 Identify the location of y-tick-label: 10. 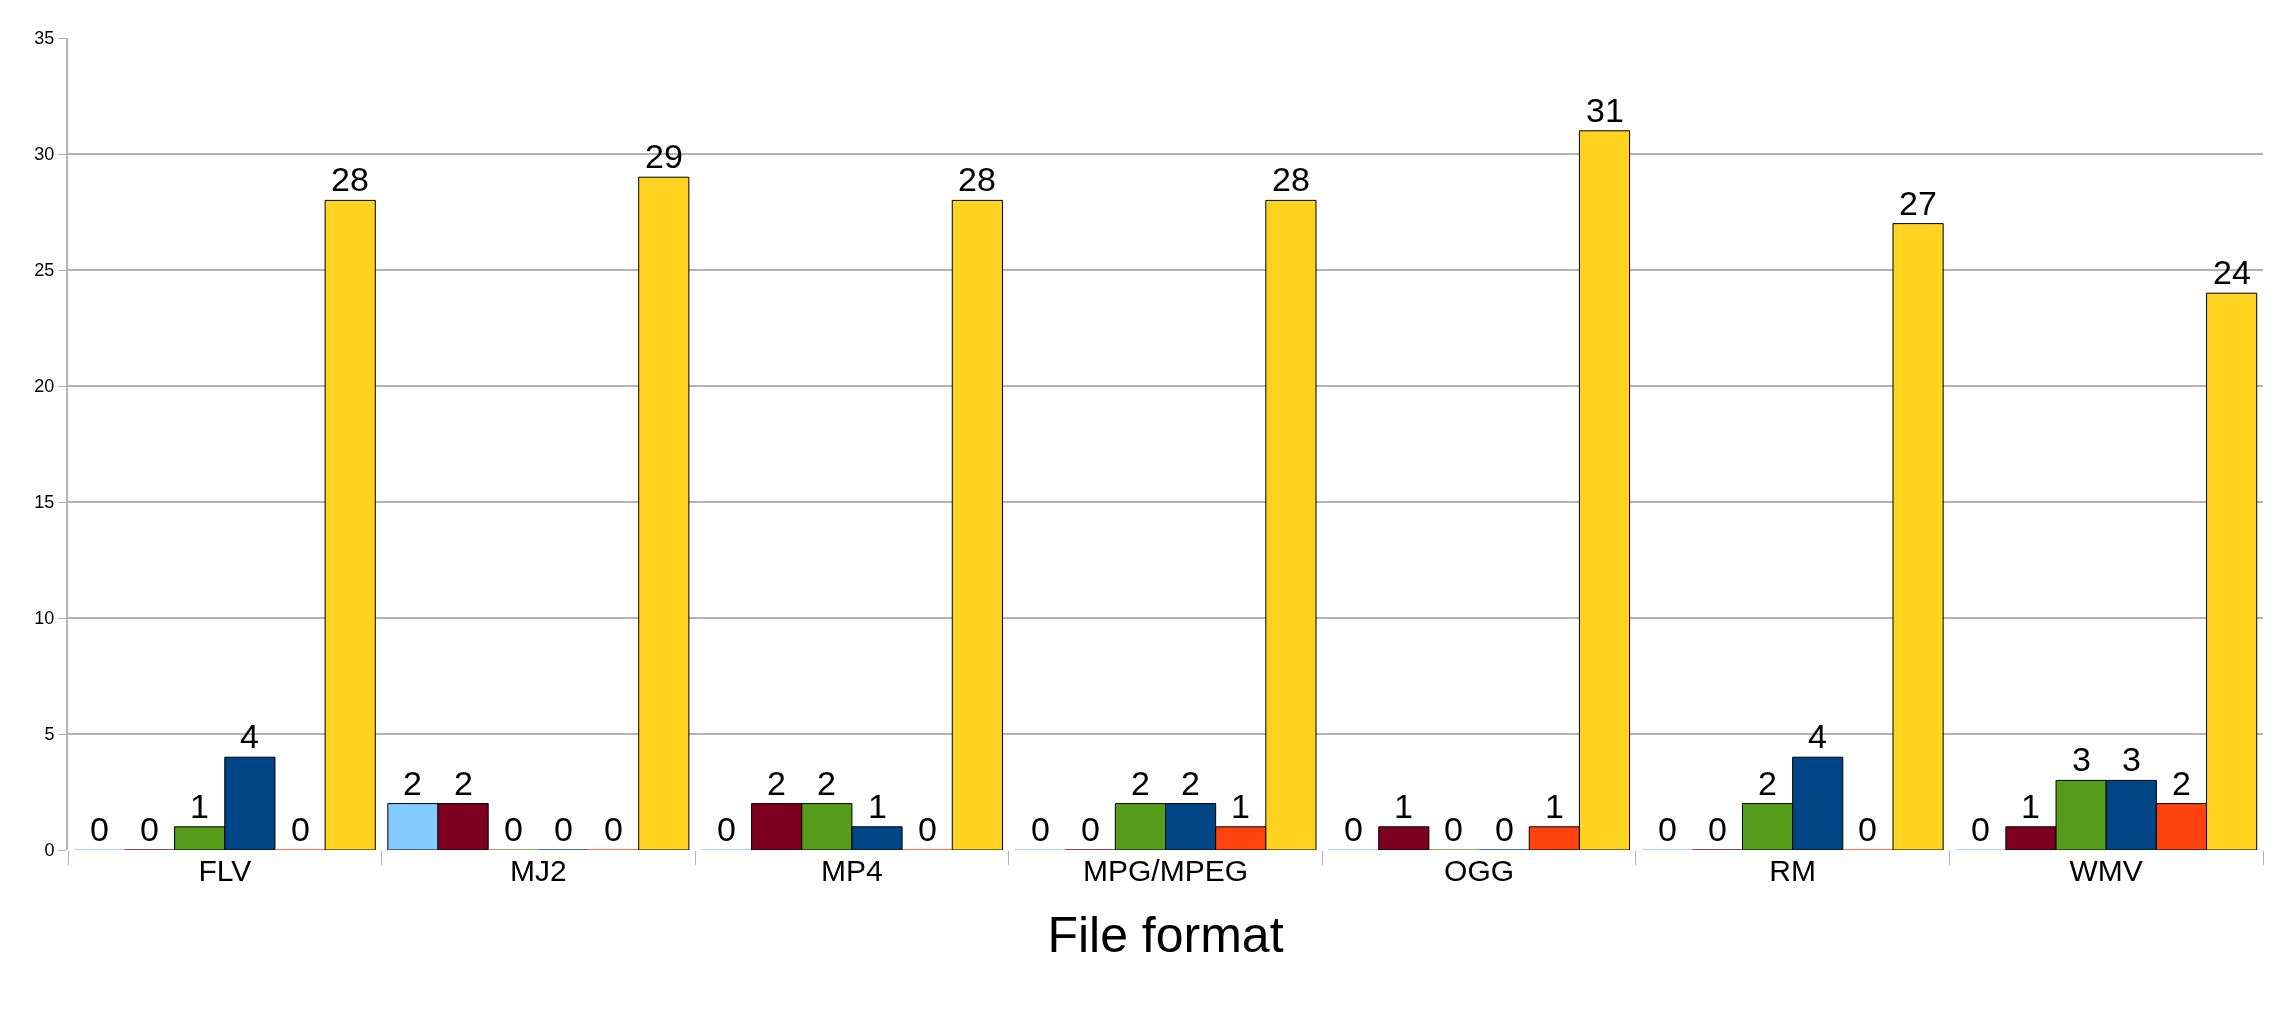
(44, 618).